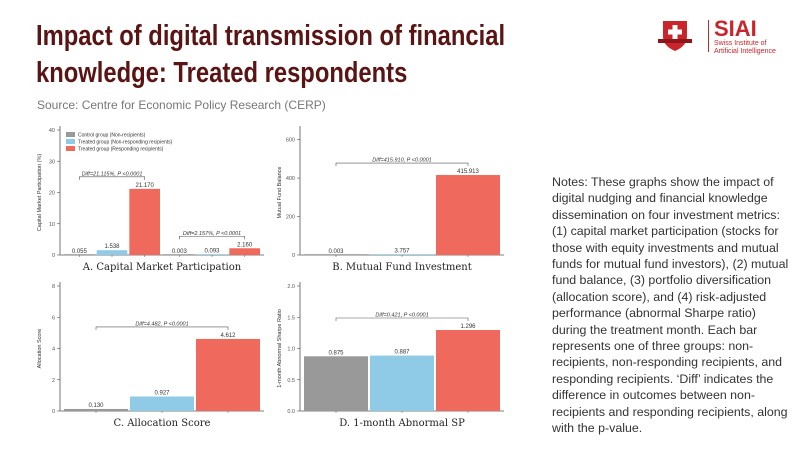 This screenshot has height=450, width=800. I want to click on data-label: 415.913, so click(468, 172).